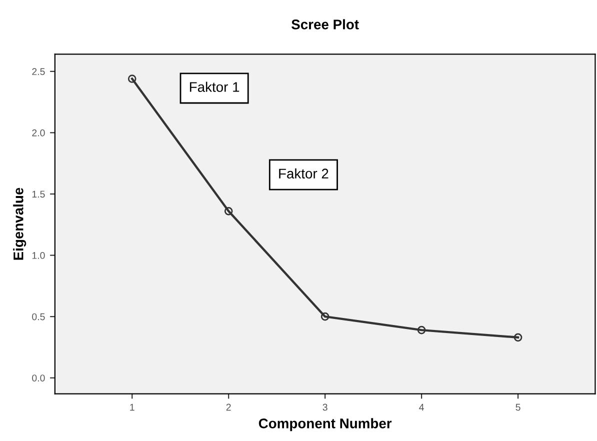  I want to click on chart-title: Scree Plot, so click(325, 24).